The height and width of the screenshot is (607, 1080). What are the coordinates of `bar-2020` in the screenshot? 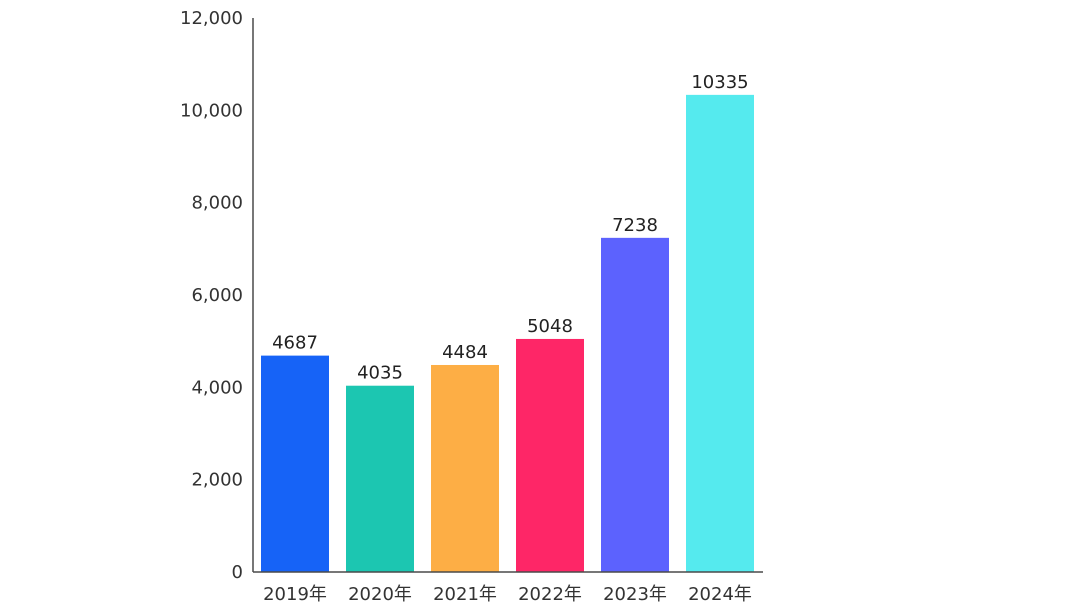 It's located at (380, 478).